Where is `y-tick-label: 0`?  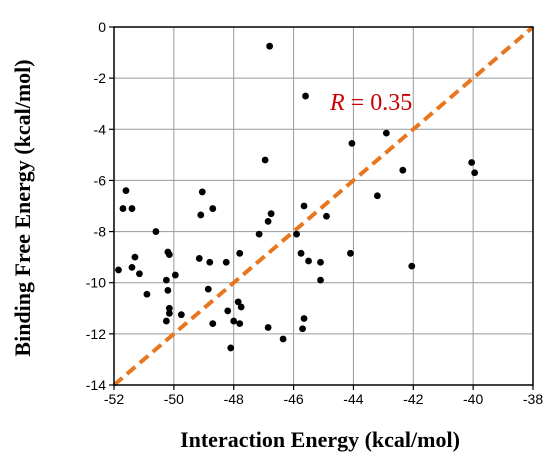
y-tick-label: 0 is located at coordinates (102, 27).